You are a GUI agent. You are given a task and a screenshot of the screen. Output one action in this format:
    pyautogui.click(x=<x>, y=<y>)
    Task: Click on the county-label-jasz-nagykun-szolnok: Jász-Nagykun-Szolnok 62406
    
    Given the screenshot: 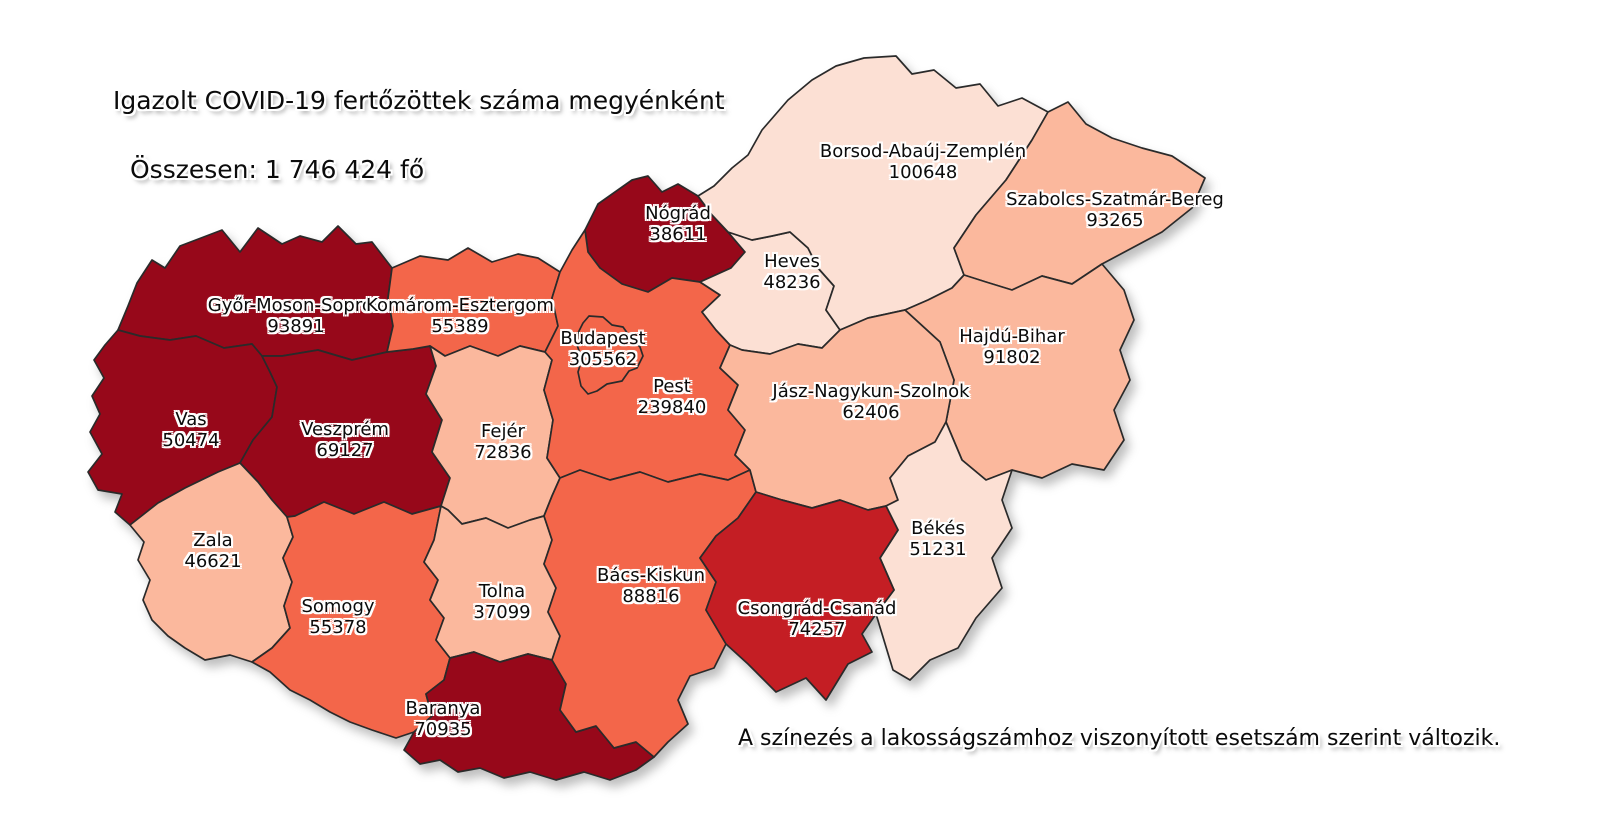 What is the action you would take?
    pyautogui.click(x=870, y=402)
    